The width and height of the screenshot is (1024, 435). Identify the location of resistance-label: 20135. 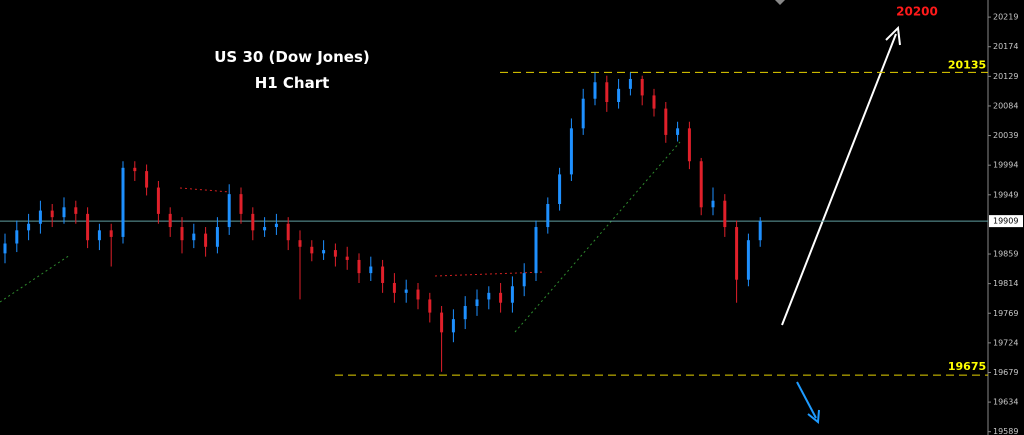
(967, 64).